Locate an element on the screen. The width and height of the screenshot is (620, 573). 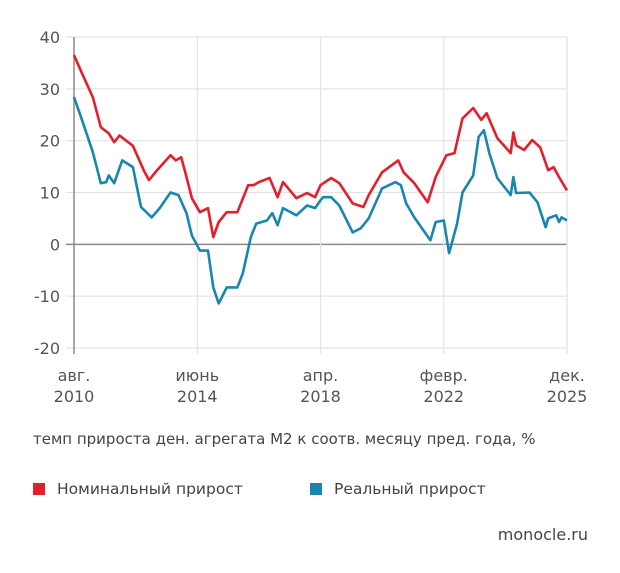
legend-label-nominal: Номинальный прирост is located at coordinates (150, 489).